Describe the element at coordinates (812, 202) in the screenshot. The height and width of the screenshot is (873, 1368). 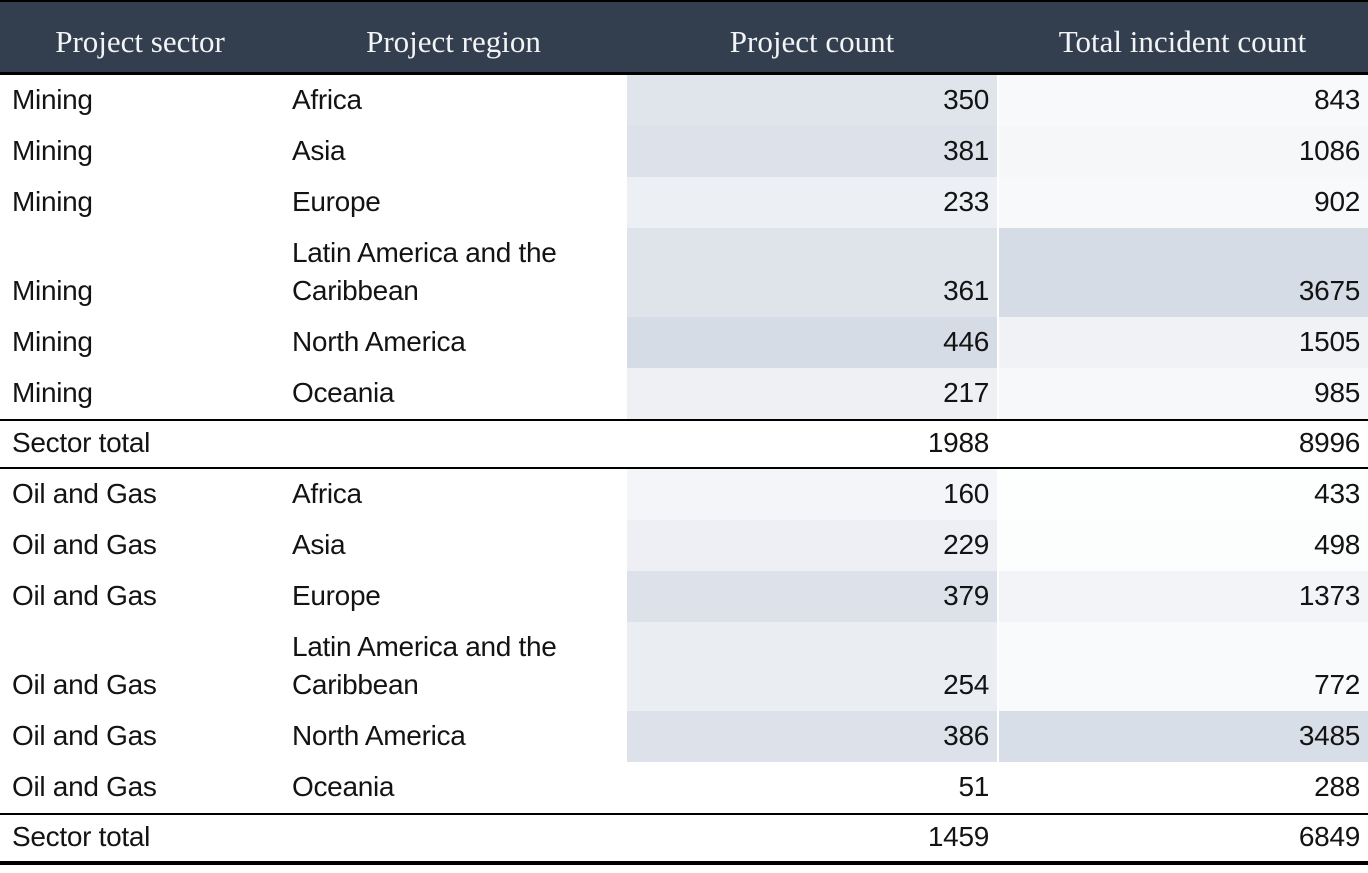
I see `cell-project-count: 233` at that location.